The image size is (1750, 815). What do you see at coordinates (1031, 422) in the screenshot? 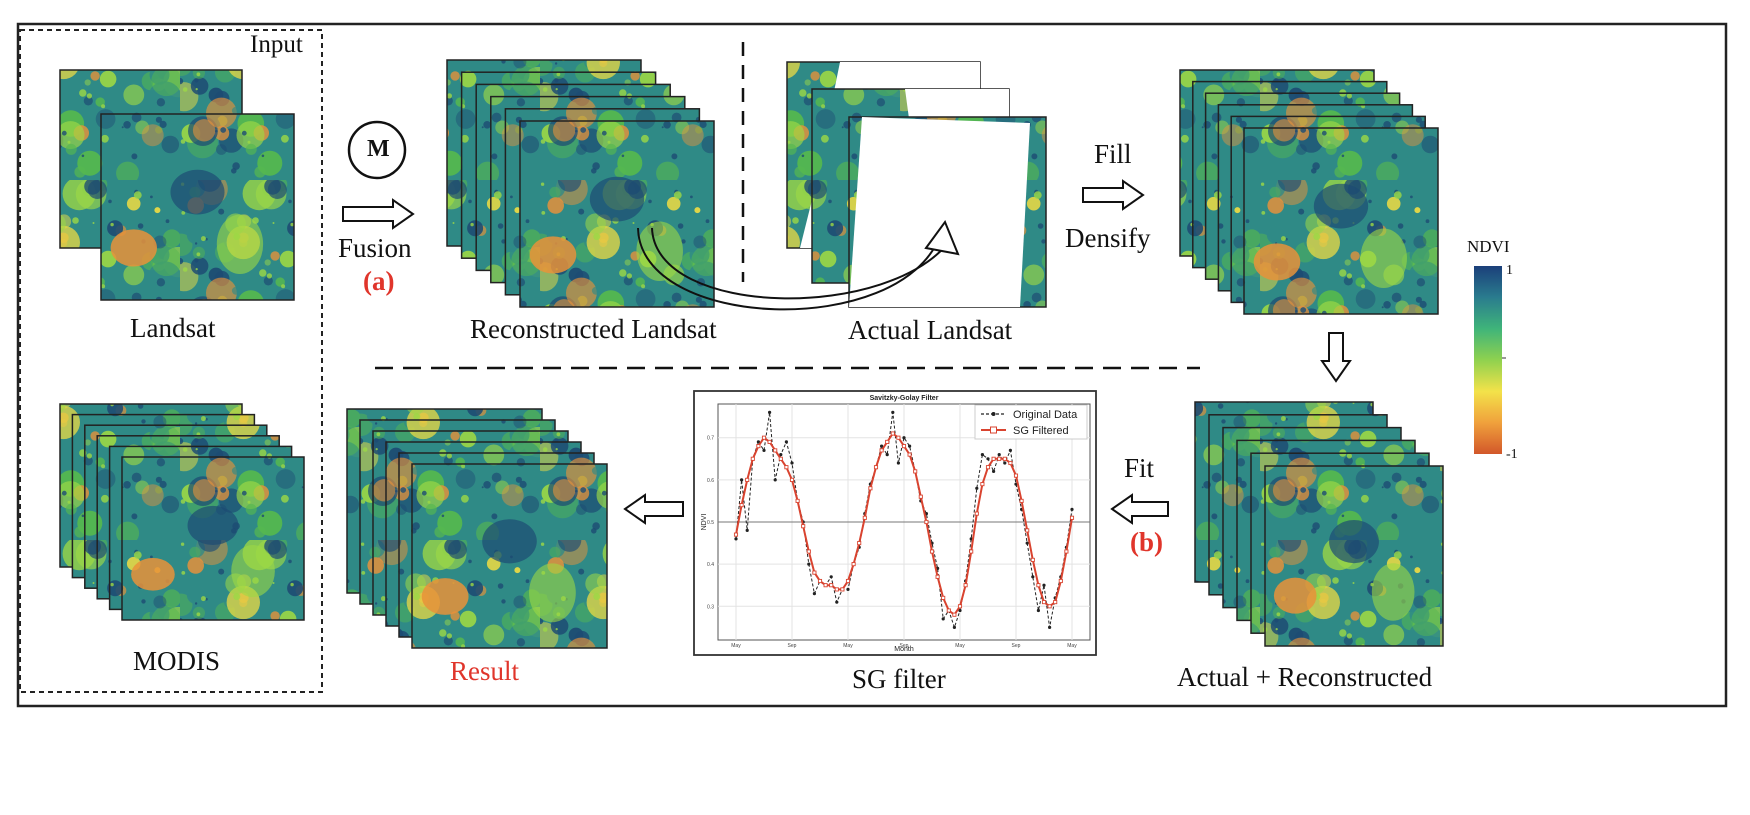
I see `chart-legend: Original Data SG Filtered` at bounding box center [1031, 422].